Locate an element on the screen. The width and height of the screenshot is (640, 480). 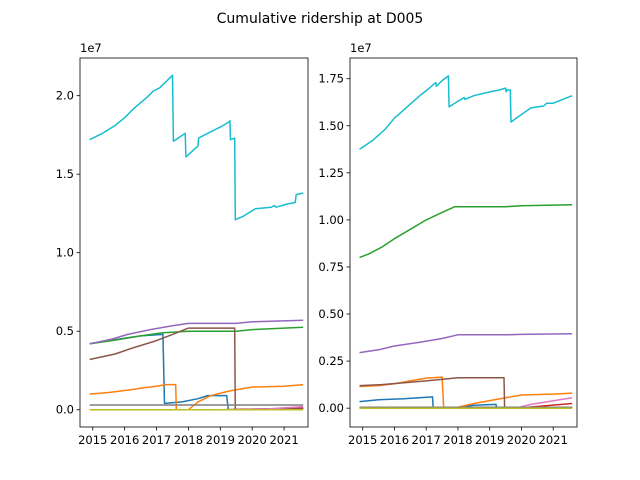
y-tick-label: 1.00 is located at coordinates (331, 220).